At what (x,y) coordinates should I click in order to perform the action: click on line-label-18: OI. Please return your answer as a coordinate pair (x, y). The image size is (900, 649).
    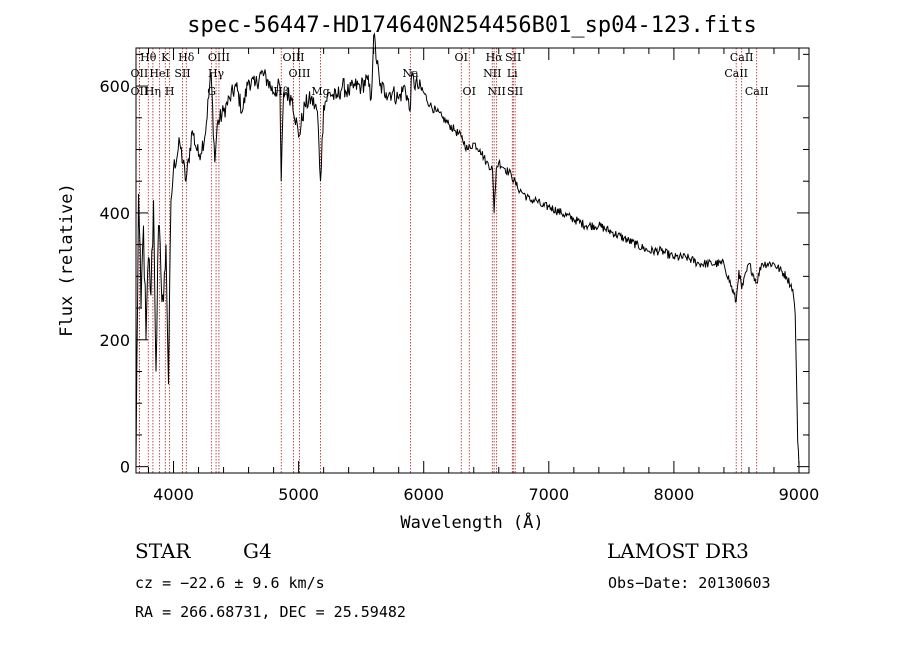
    Looking at the image, I should click on (469, 91).